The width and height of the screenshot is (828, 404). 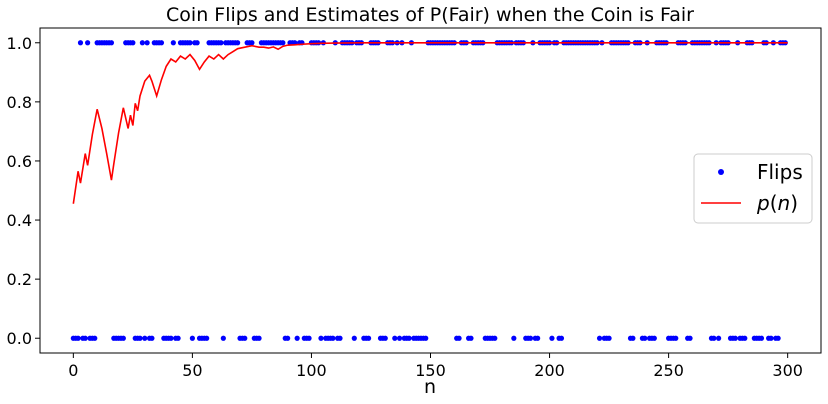 I want to click on x-tick-label: 300, so click(x=787, y=370).